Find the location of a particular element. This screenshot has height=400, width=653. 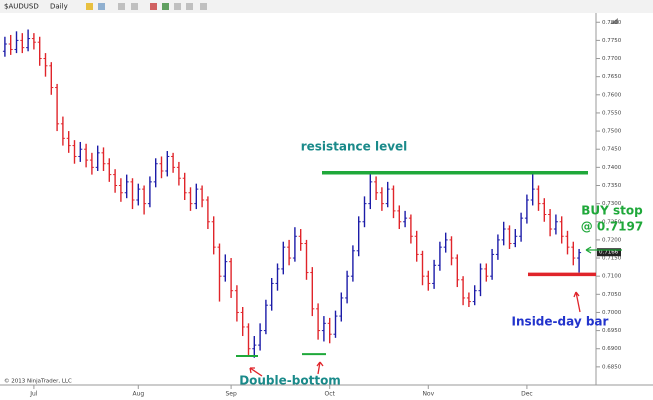

buy-stop-label: BUY stop is located at coordinates (612, 211).